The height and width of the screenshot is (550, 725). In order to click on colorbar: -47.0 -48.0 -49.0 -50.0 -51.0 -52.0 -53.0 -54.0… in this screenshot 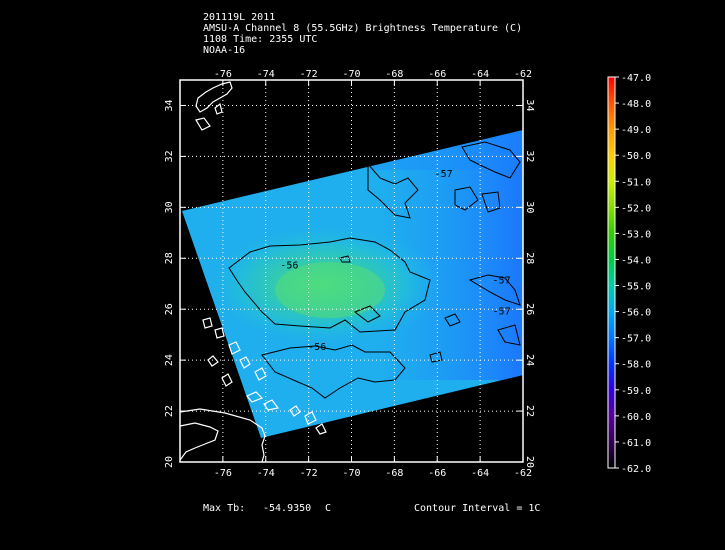, I will do `click(629, 274)`.